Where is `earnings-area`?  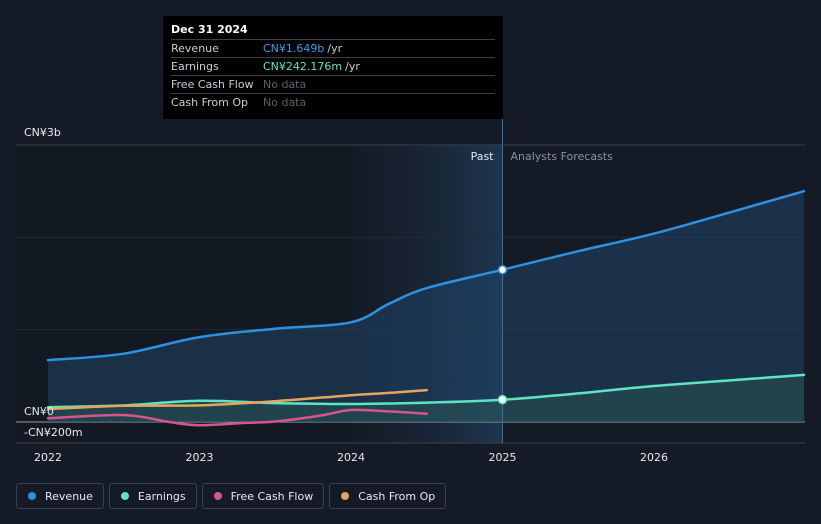
earnings-area is located at coordinates (426, 398).